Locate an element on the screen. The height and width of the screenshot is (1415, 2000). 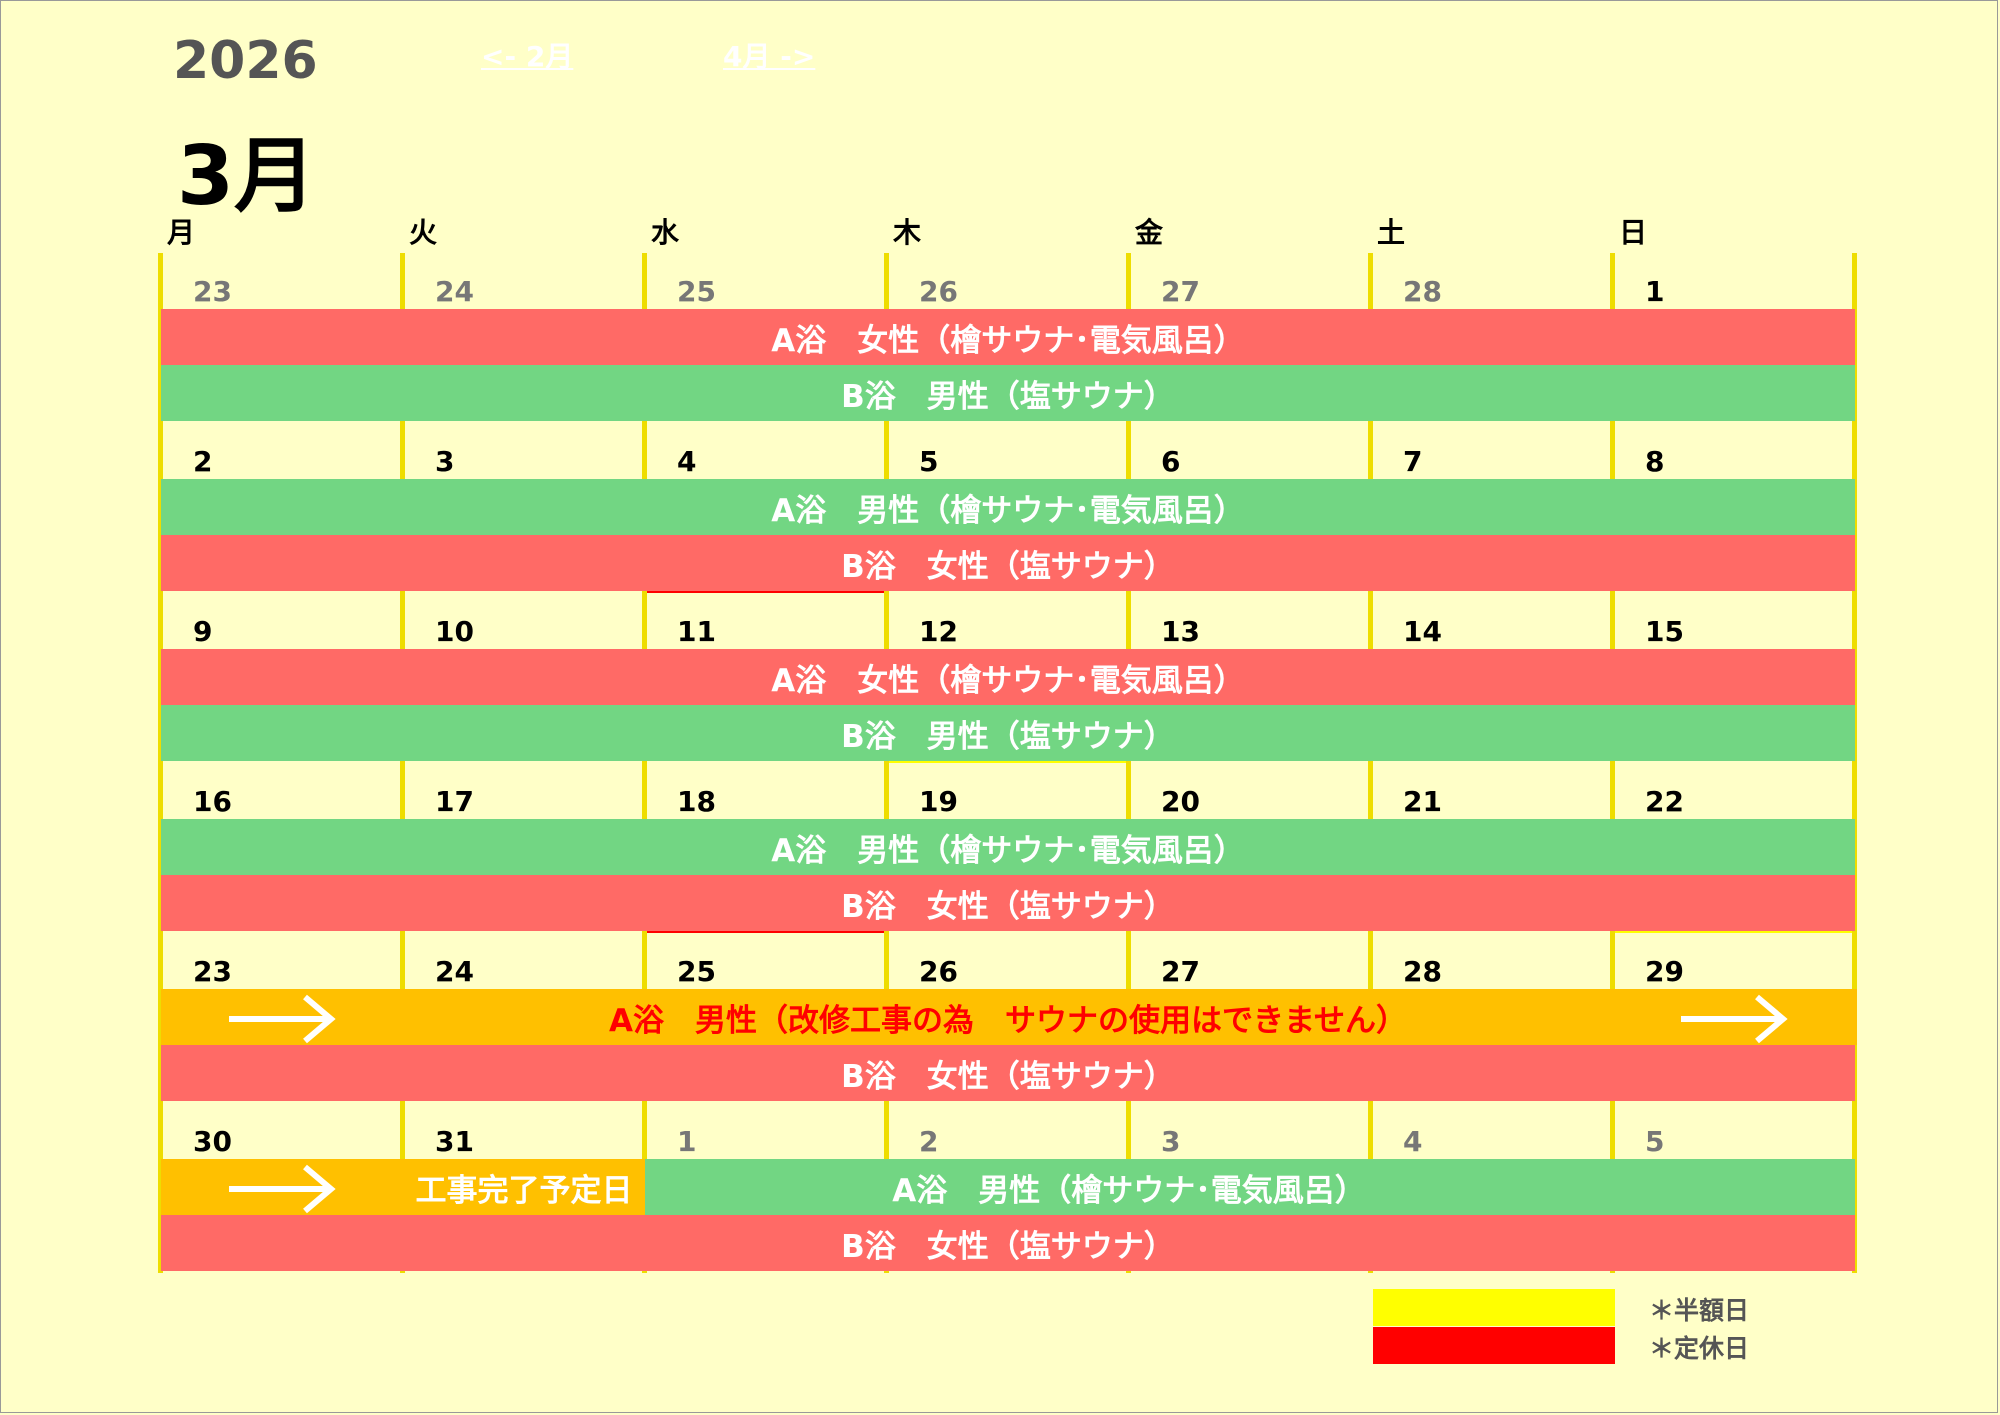
date-wed-week1: 25 is located at coordinates (696, 291).